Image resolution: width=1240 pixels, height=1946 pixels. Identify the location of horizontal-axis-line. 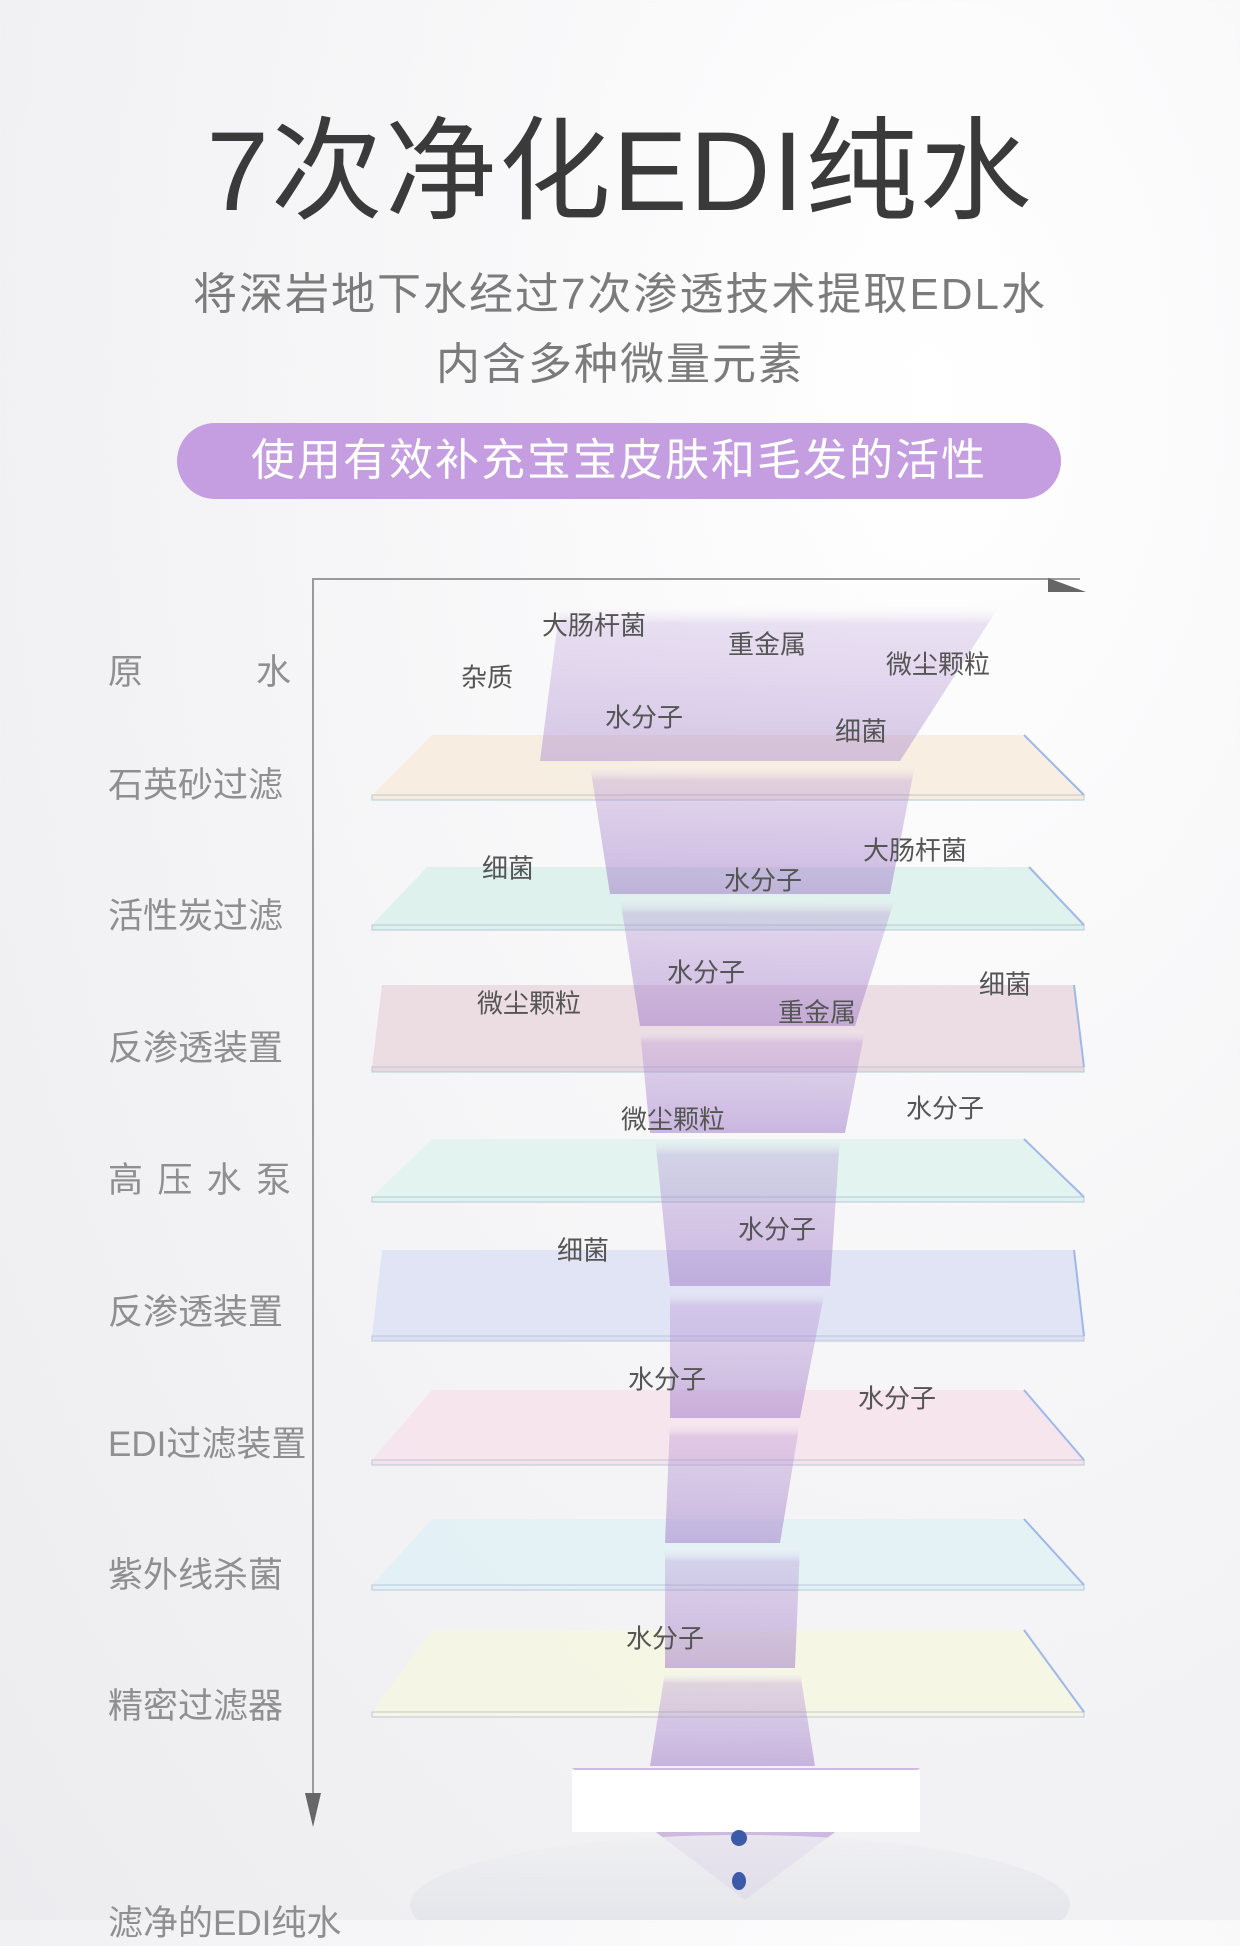
(696, 579).